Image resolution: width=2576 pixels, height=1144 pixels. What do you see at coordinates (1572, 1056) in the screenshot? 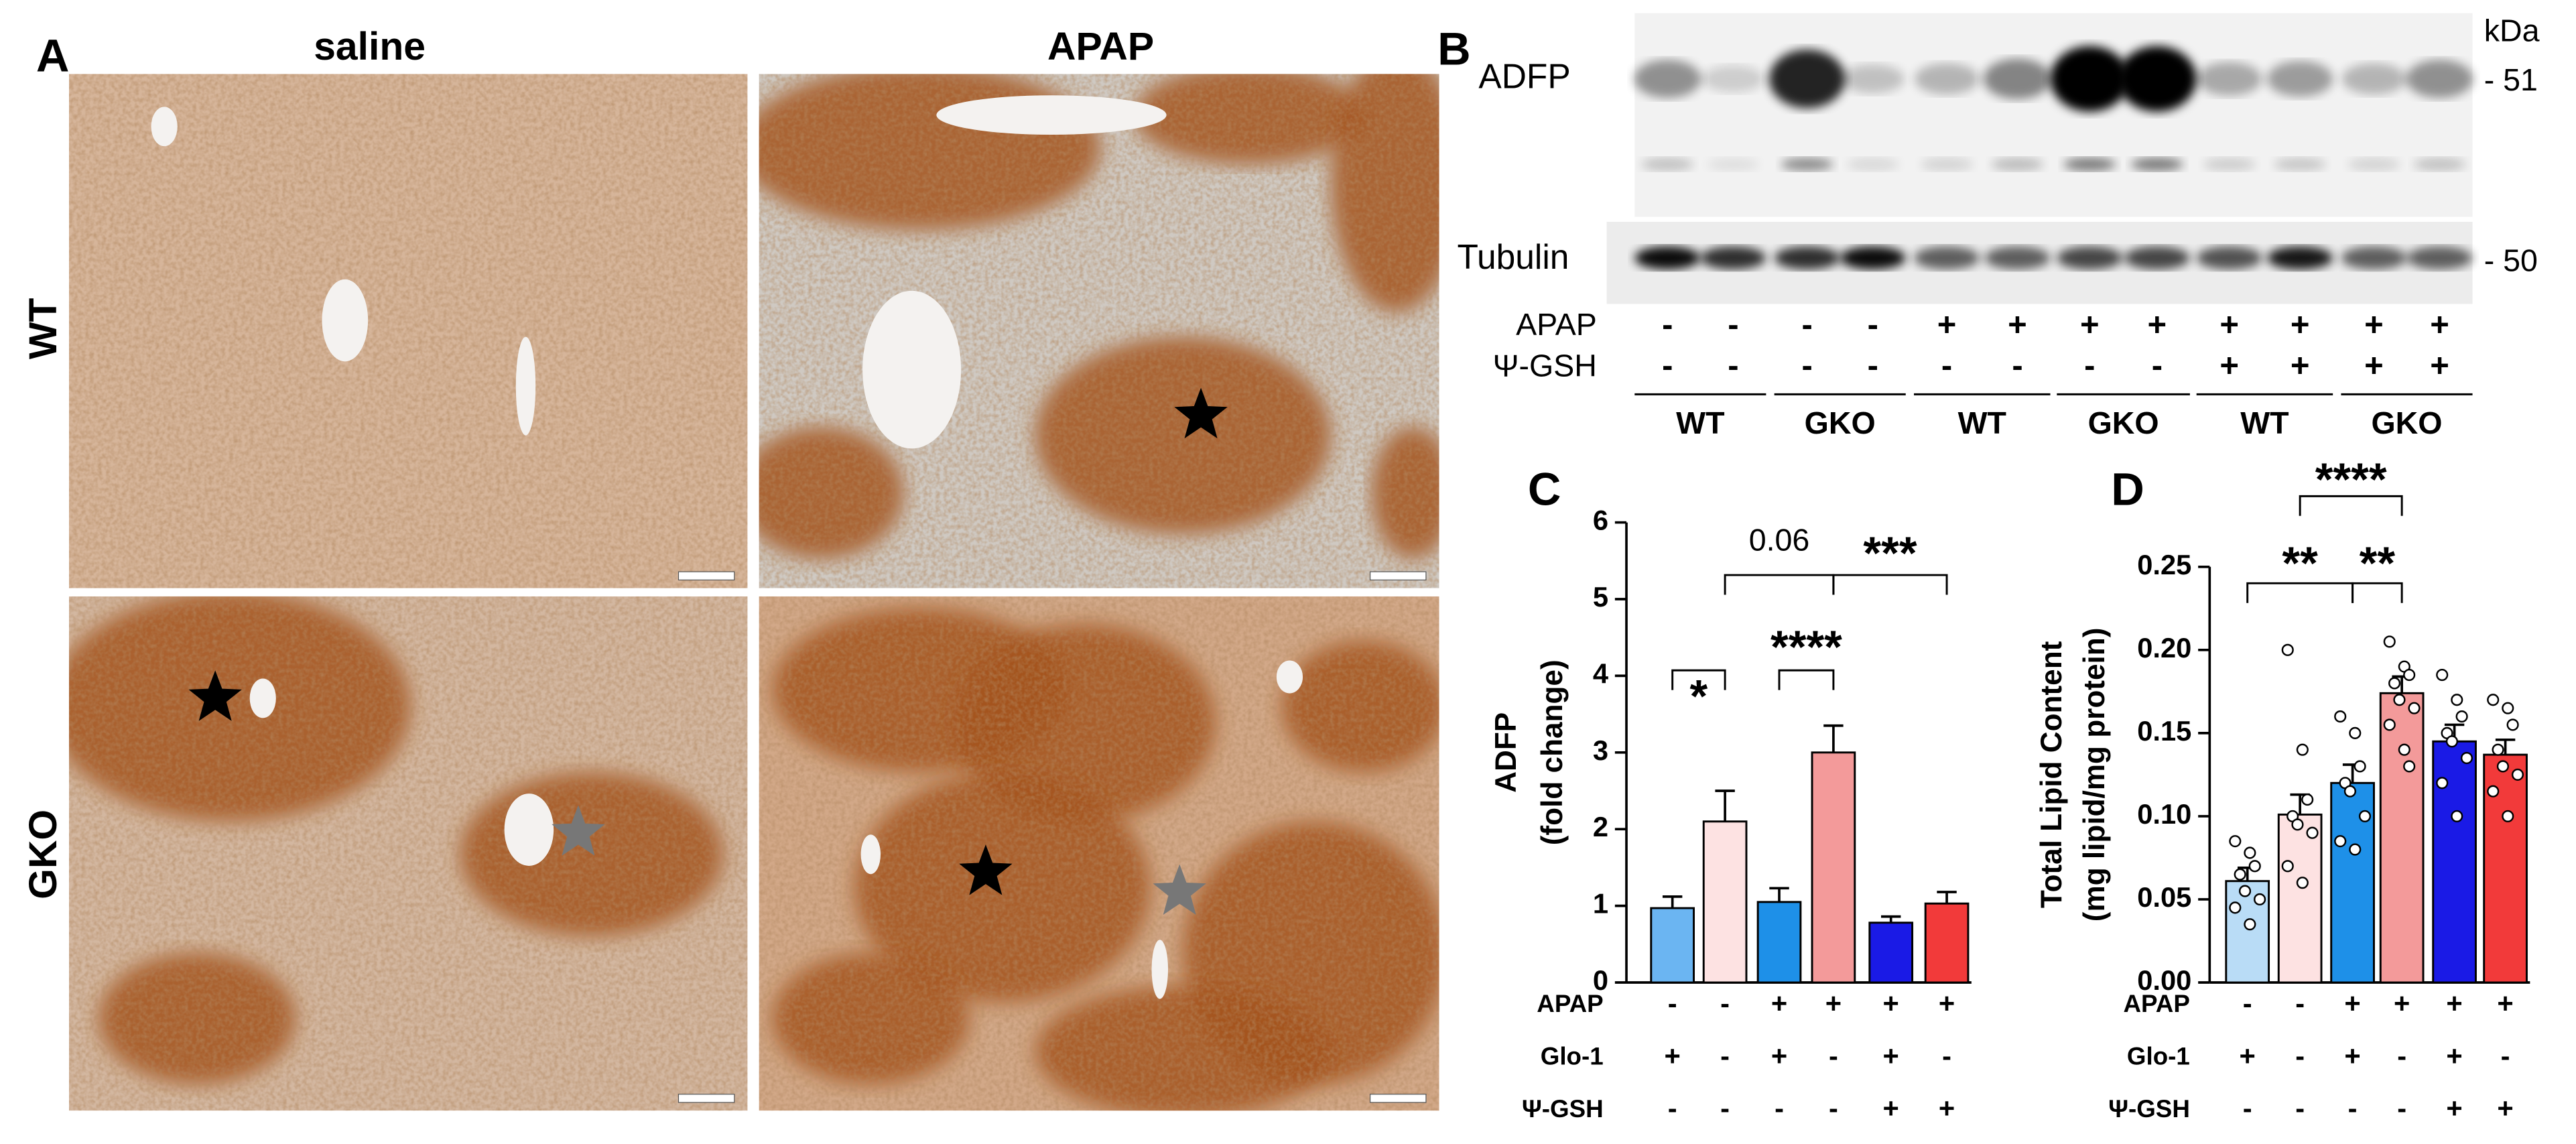
I see `condition-label: Glo-1` at bounding box center [1572, 1056].